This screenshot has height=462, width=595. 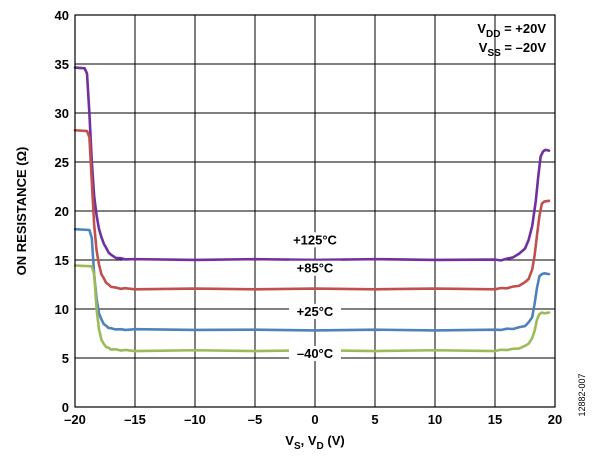 I want to click on y-tick-label: 15, so click(x=62, y=260).